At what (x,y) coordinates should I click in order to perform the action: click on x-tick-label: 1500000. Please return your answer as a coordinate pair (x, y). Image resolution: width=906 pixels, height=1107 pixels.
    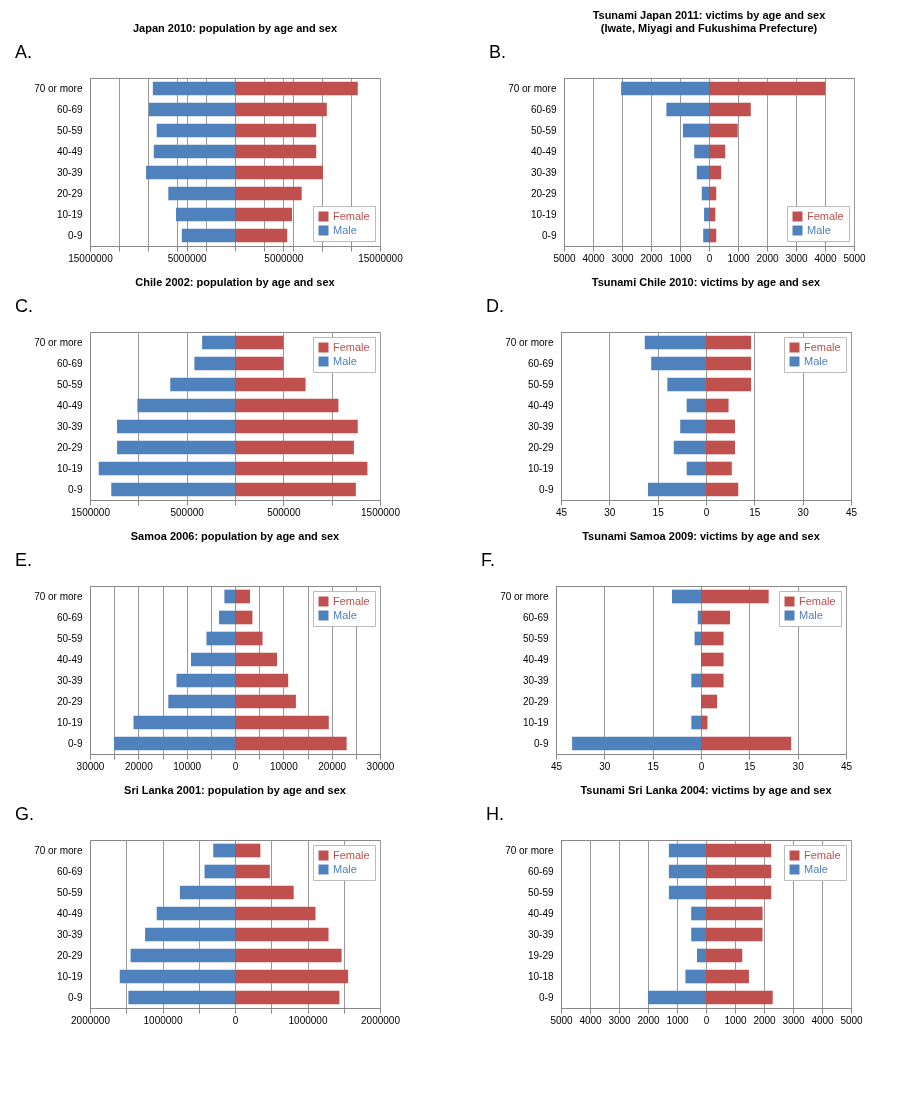
    Looking at the image, I should click on (381, 512).